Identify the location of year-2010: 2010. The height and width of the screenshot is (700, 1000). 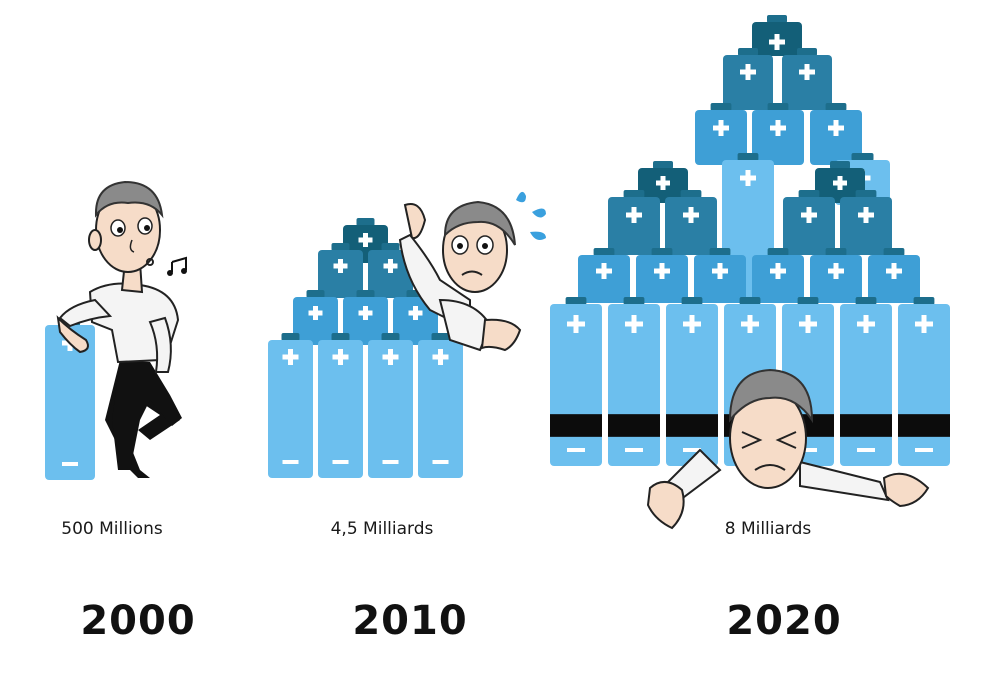
(410, 621).